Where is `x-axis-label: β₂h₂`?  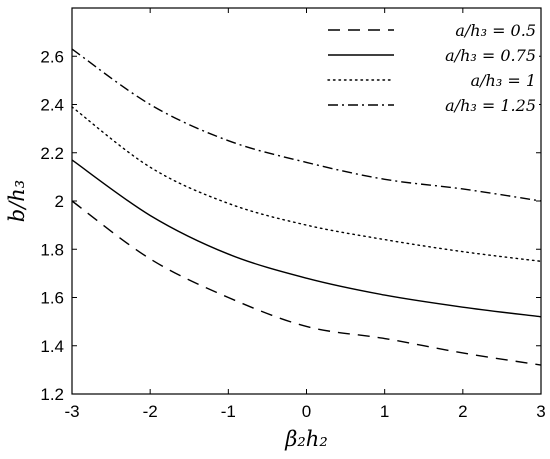 x-axis-label: β₂h₂ is located at coordinates (306, 439).